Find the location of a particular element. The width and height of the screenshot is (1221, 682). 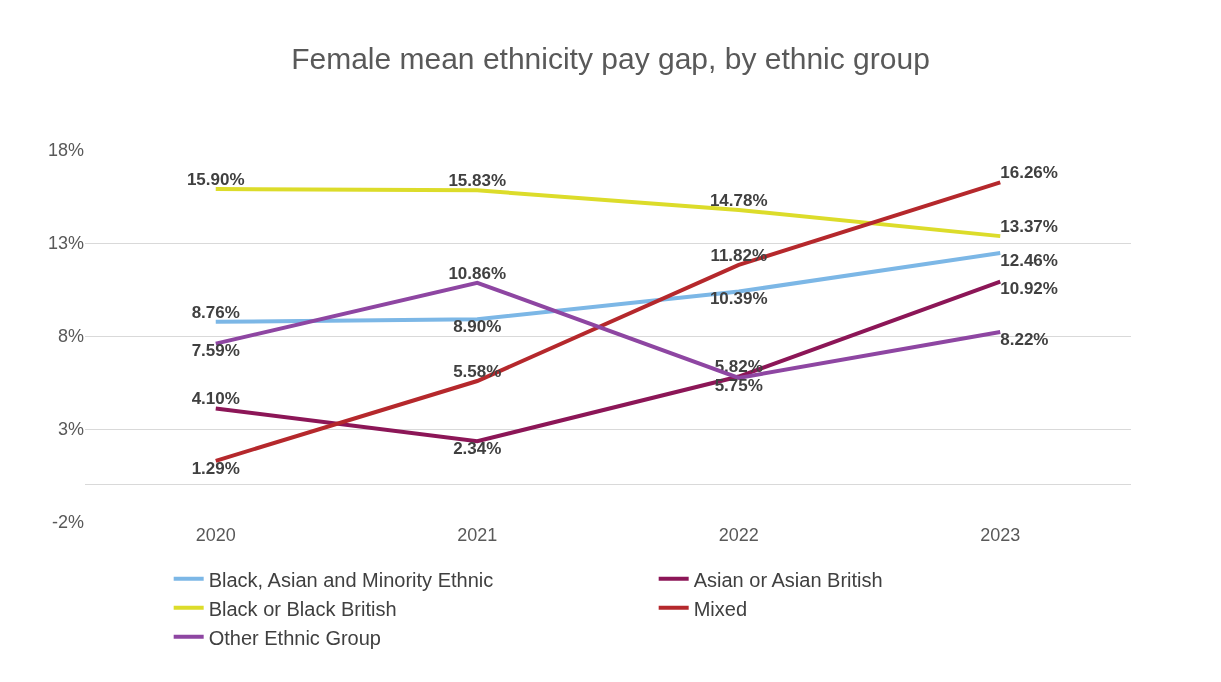

x-tick-label: 2023 is located at coordinates (1000, 535).